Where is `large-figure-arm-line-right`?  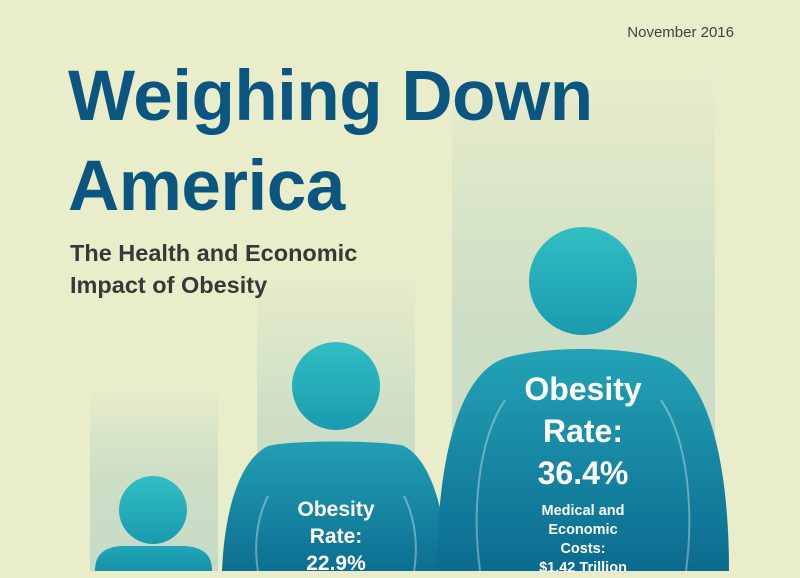
large-figure-arm-line-right is located at coordinates (675, 485).